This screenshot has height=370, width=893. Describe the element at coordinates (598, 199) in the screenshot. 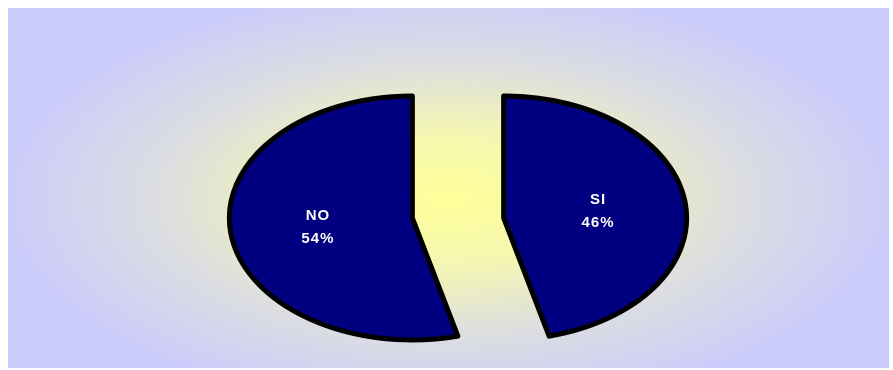

I see `slice-label-si: SI` at that location.